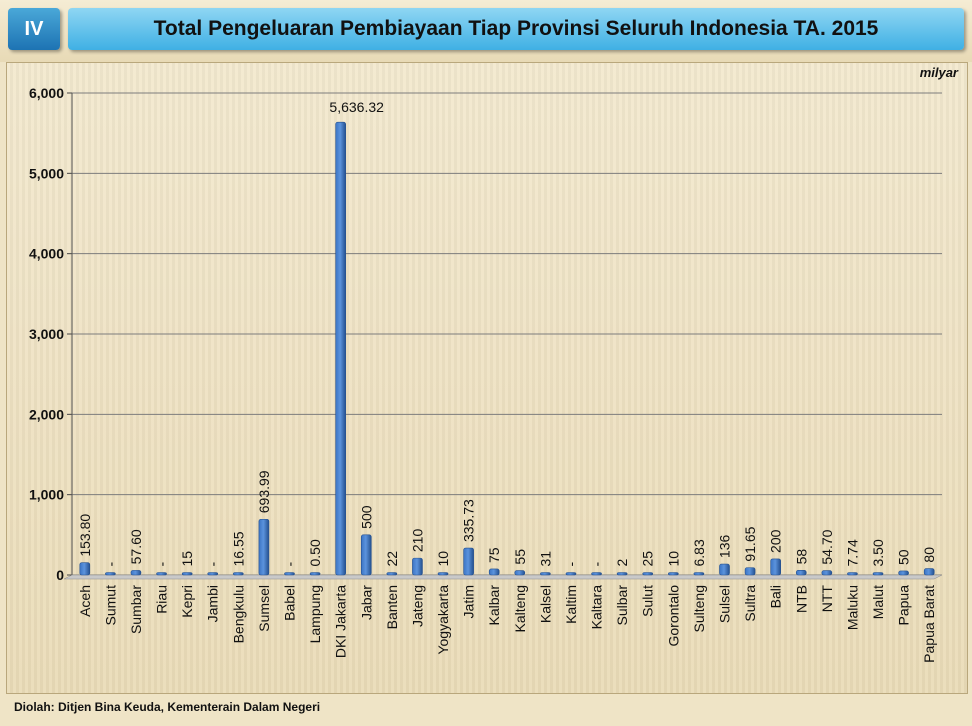 This screenshot has width=972, height=726. What do you see at coordinates (85, 535) in the screenshot?
I see `data-label: 153.80` at bounding box center [85, 535].